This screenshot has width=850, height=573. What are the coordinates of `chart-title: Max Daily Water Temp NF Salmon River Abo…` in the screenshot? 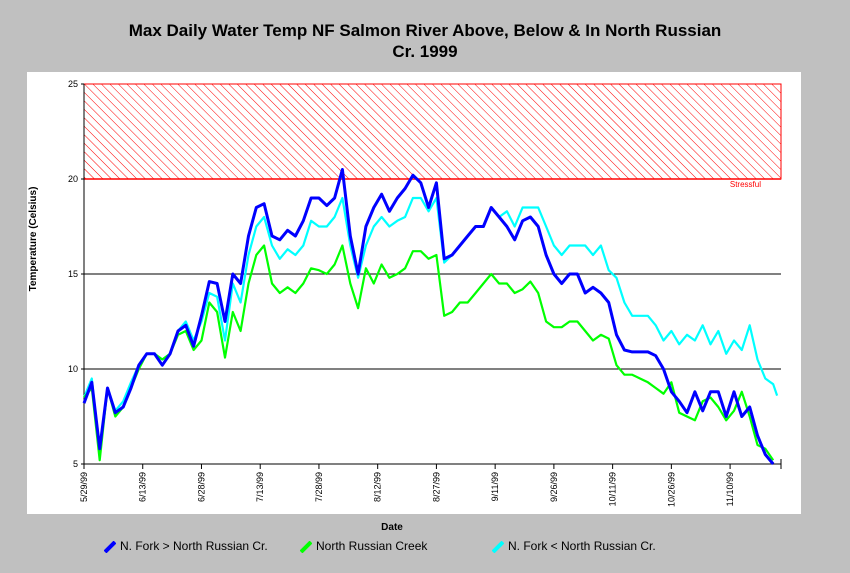 It's located at (425, 41).